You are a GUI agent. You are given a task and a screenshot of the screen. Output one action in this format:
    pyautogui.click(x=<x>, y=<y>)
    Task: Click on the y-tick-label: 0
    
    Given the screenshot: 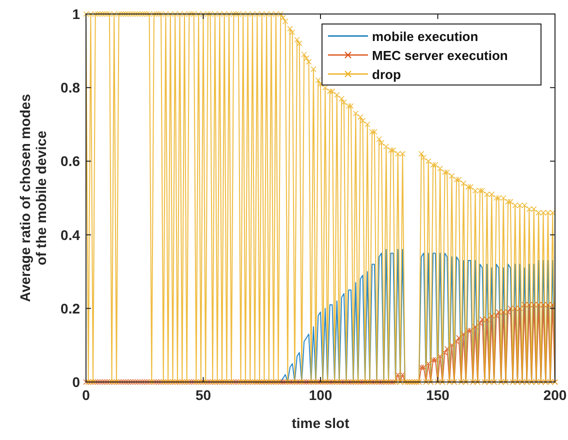 What is the action you would take?
    pyautogui.click(x=76, y=382)
    